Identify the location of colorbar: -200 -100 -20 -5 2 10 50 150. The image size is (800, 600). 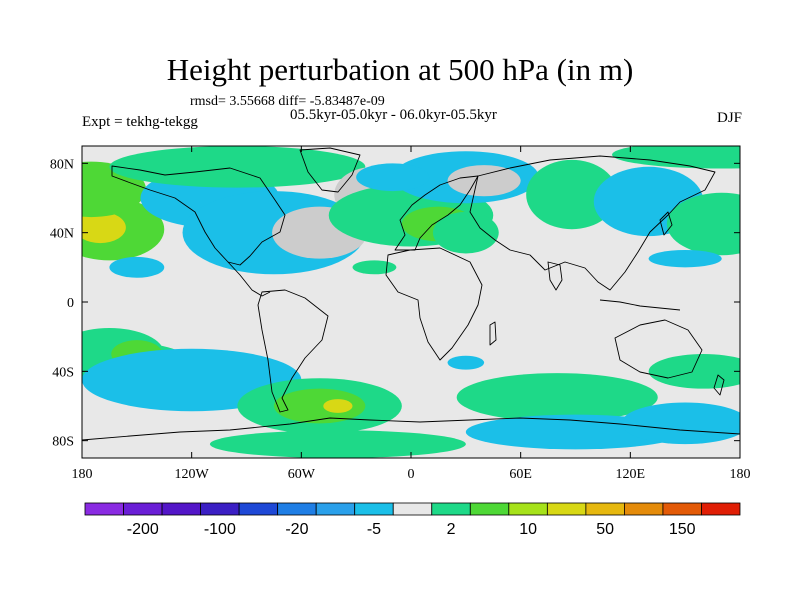
(412, 520).